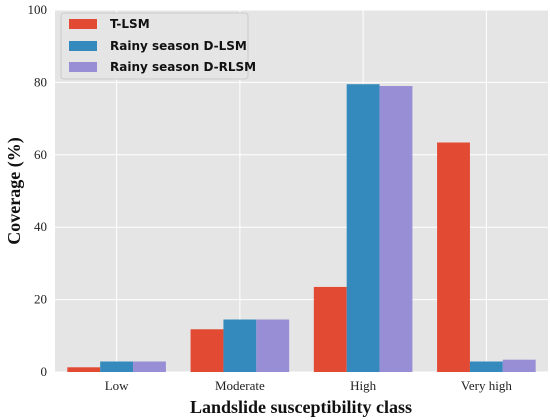 The image size is (550, 420). I want to click on bar-t-lsm-high, so click(330, 329).